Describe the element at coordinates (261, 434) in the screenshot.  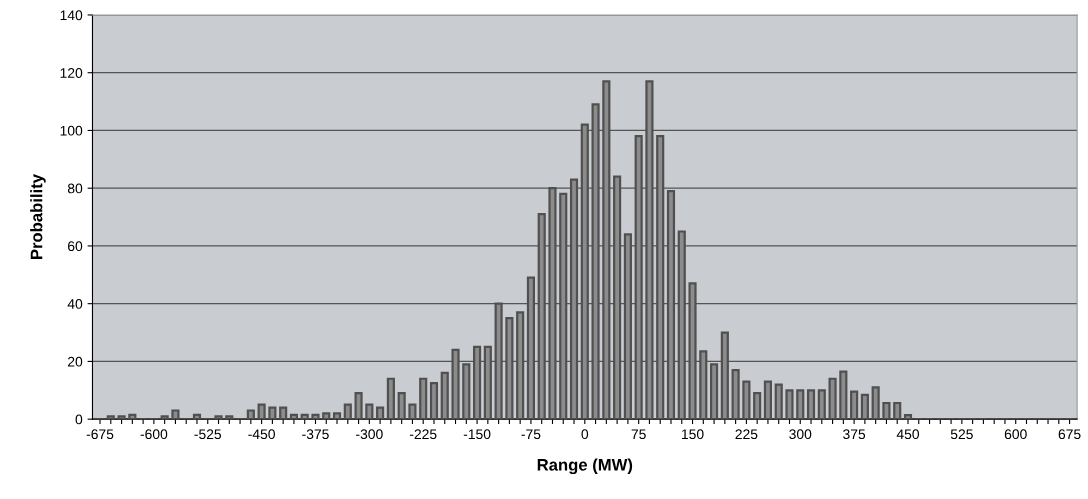
I see `x-tick-label: -450` at that location.